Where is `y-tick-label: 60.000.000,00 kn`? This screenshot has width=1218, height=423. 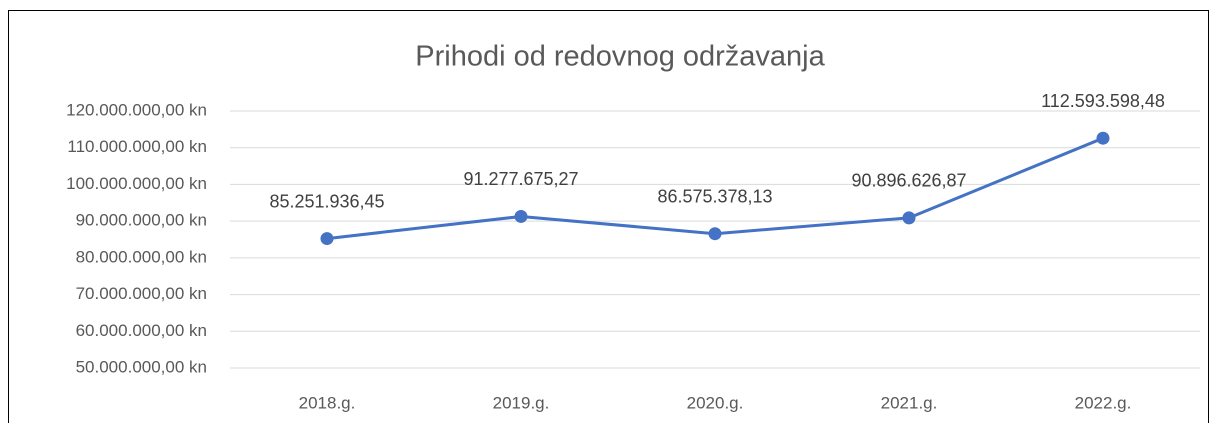
y-tick-label: 60.000.000,00 kn is located at coordinates (141, 330).